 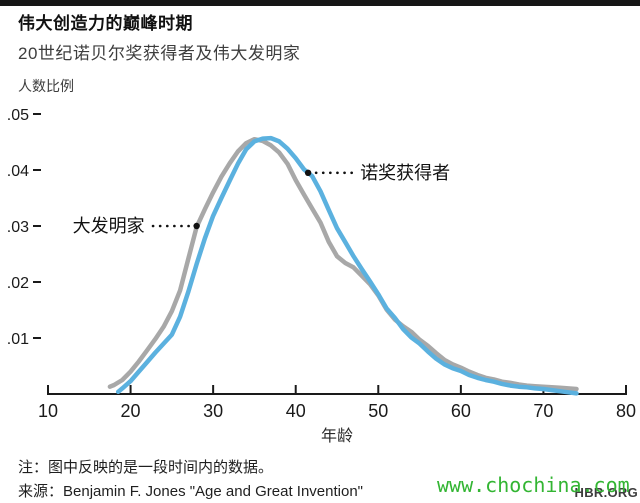 I want to click on x-tick-label: 60, so click(x=461, y=411).